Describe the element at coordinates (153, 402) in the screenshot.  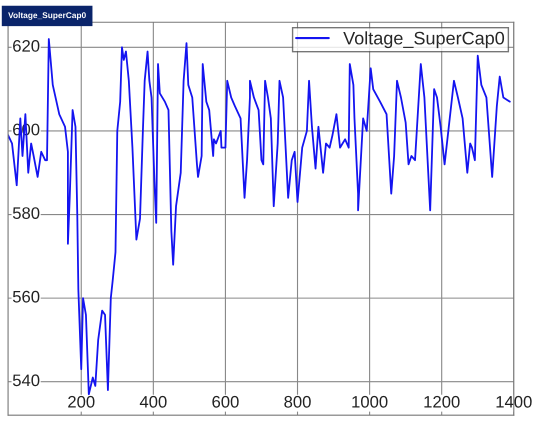
I see `x-tick-label: 400` at that location.